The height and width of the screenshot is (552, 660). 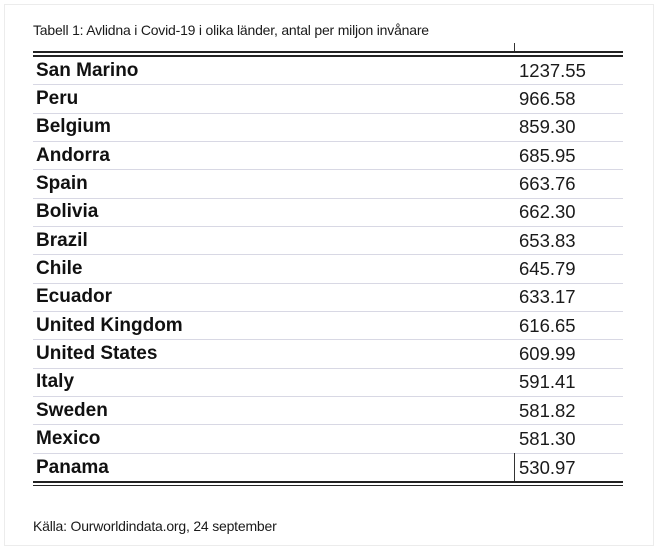 I want to click on value-cell: 645.79, so click(x=547, y=269).